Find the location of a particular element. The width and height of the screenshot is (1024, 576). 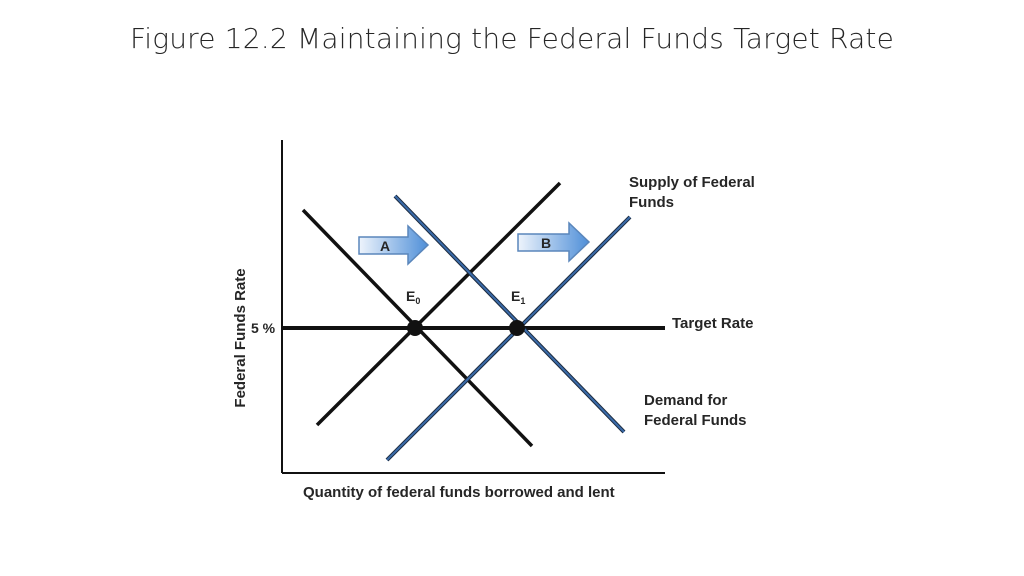

shift-arrow-a is located at coordinates (394, 245).